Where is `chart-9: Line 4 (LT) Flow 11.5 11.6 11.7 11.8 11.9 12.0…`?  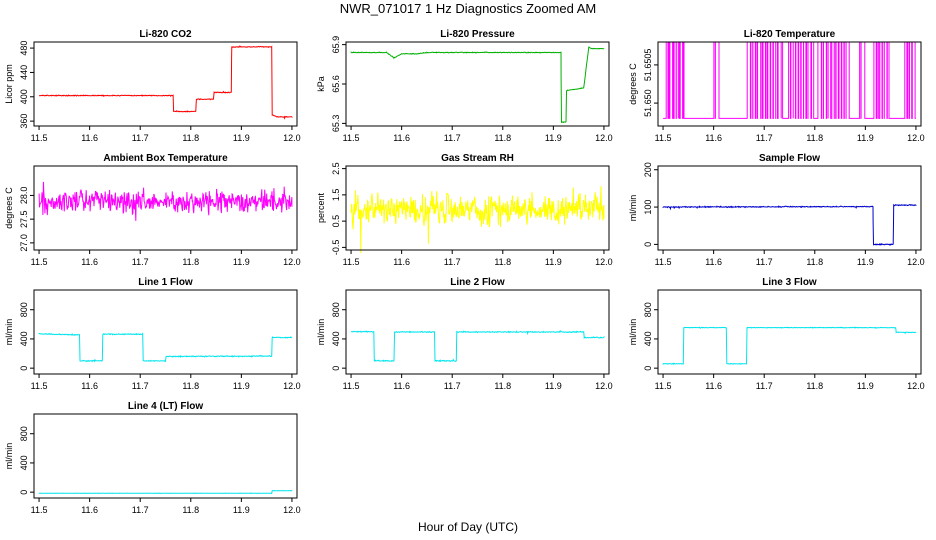
chart-9: Line 4 (LT) Flow 11.5 11.6 11.7 11.8 11.9 12.0… is located at coordinates (152, 458).